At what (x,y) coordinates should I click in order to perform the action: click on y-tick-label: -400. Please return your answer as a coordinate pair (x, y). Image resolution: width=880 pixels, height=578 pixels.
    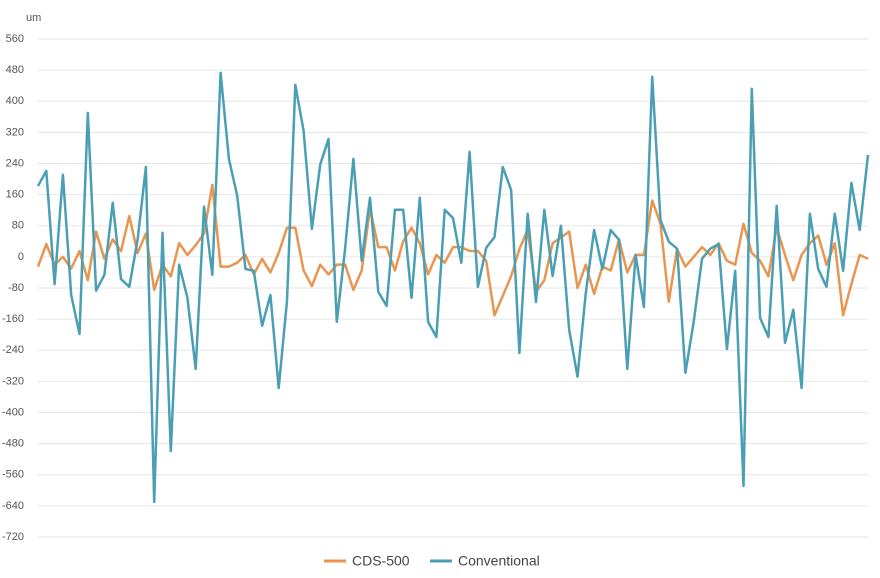
    Looking at the image, I should click on (13, 412).